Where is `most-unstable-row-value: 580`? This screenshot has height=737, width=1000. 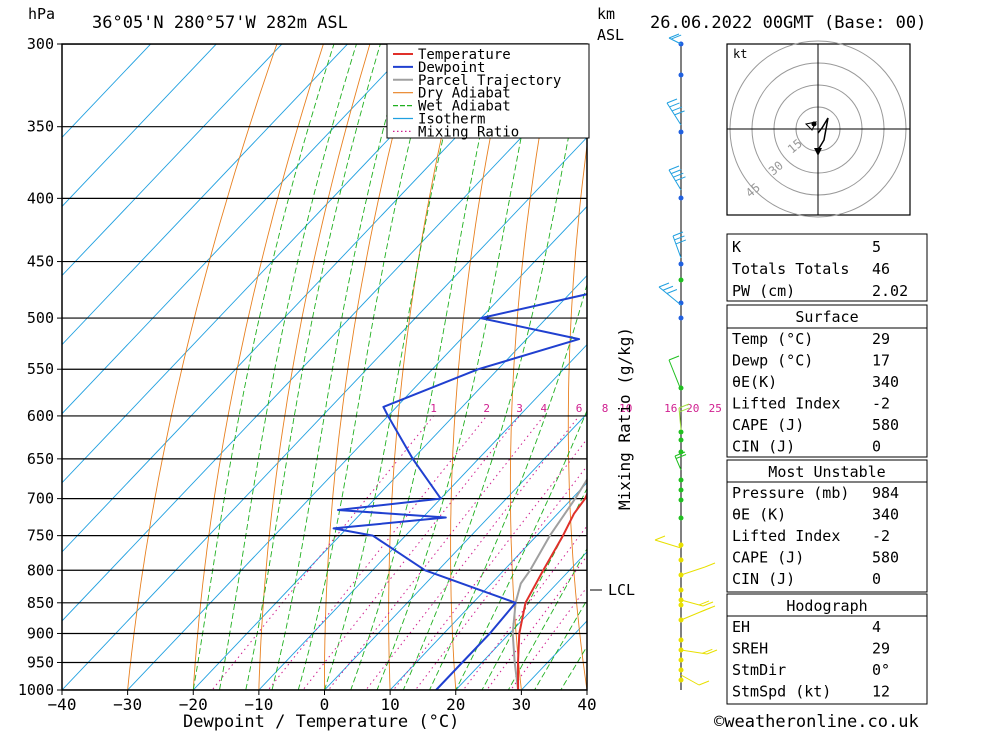
most-unstable-row-value: 580 is located at coordinates (885, 558).